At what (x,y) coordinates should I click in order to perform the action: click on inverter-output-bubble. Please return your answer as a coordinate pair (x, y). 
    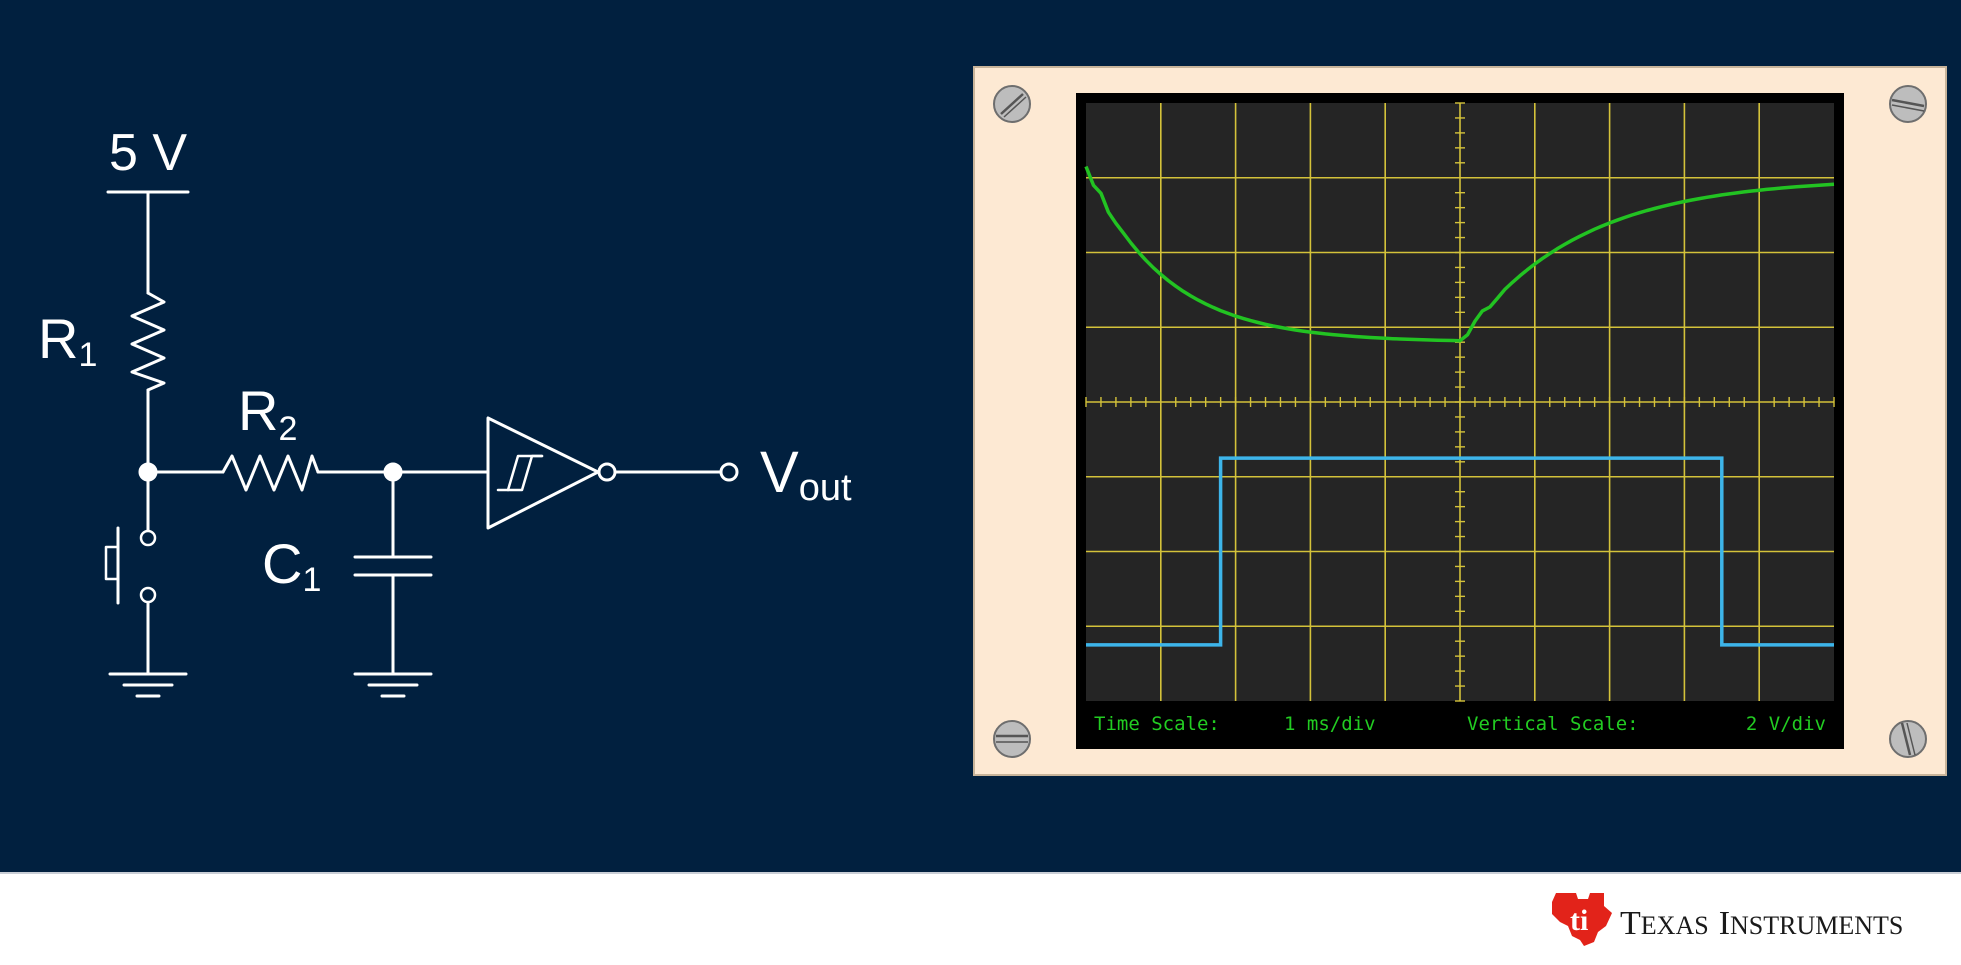
    Looking at the image, I should click on (607, 472).